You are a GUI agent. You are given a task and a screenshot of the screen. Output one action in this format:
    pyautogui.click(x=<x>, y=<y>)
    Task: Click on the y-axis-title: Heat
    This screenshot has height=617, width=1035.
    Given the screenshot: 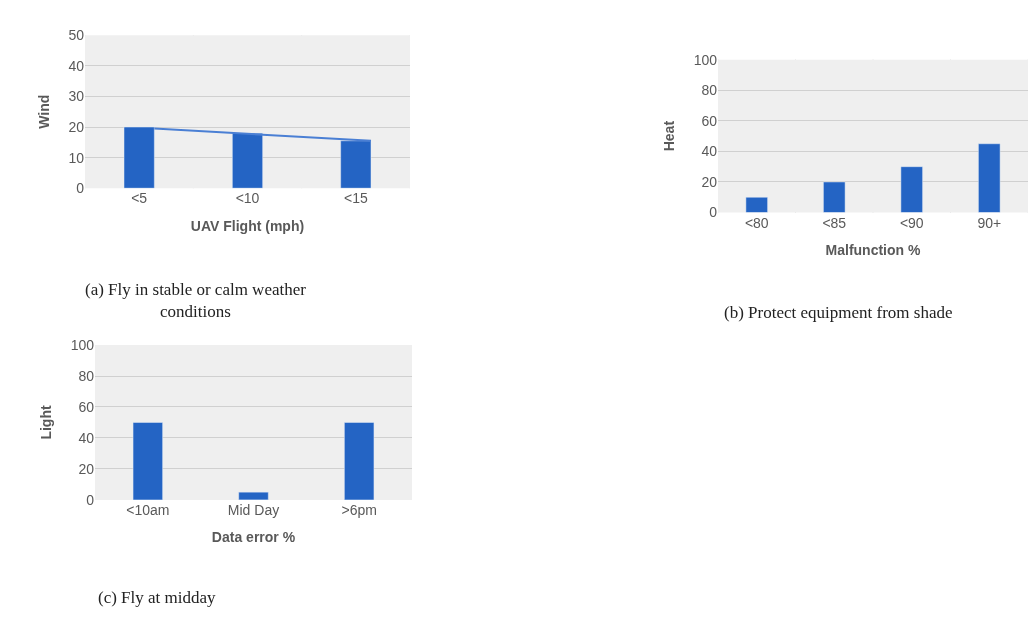 What is the action you would take?
    pyautogui.click(x=669, y=136)
    